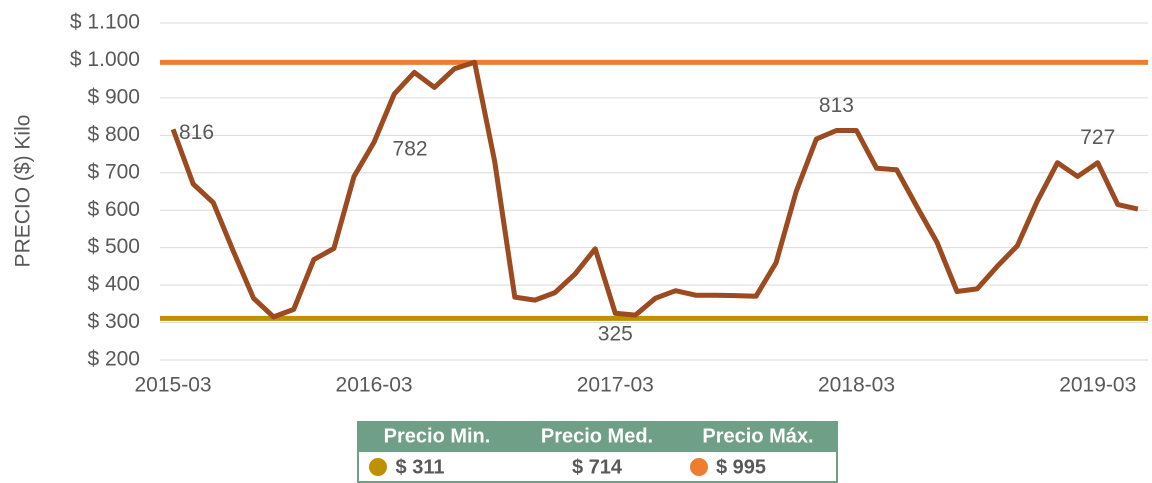 The image size is (1152, 483). I want to click on x-tick-label: 2017-03, so click(615, 385).